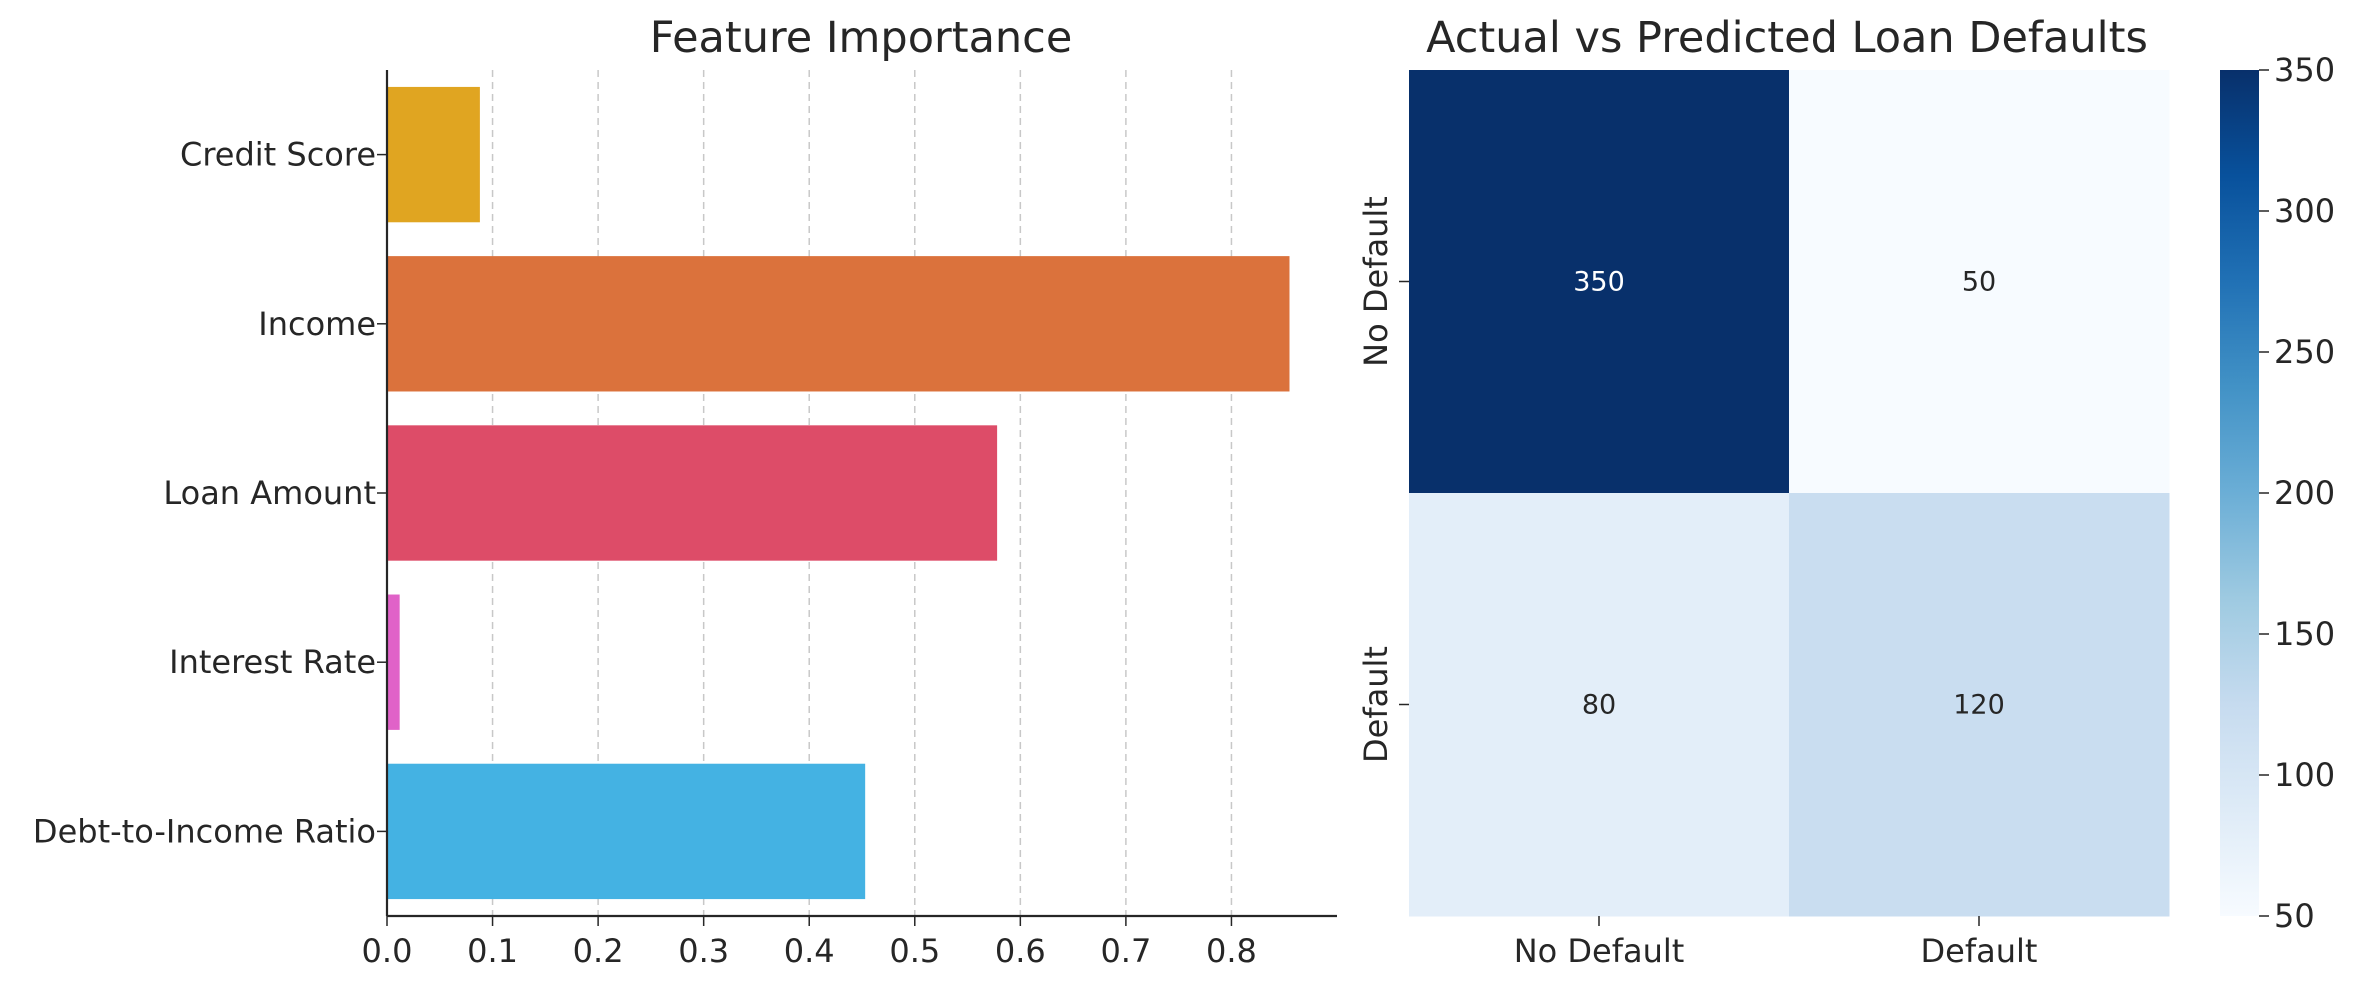 This screenshot has height=984, width=2353. What do you see at coordinates (2304, 493) in the screenshot?
I see `colorbar-tick-label-200: 200` at bounding box center [2304, 493].